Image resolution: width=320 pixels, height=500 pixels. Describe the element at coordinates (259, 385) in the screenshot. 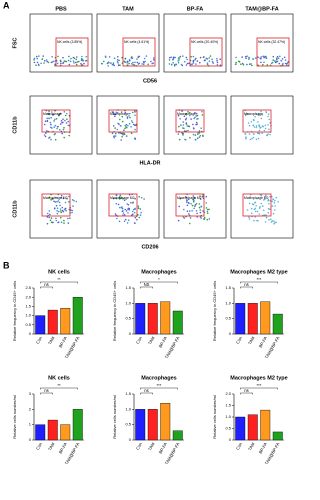

I see `significance-label: ***` at that location.